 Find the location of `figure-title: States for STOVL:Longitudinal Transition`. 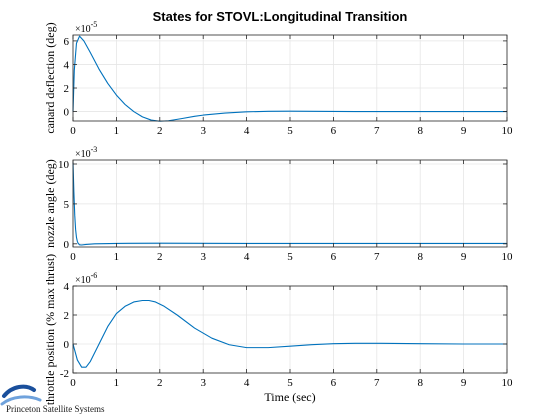

figure-title: States for STOVL:Longitudinal Transition is located at coordinates (280, 16).